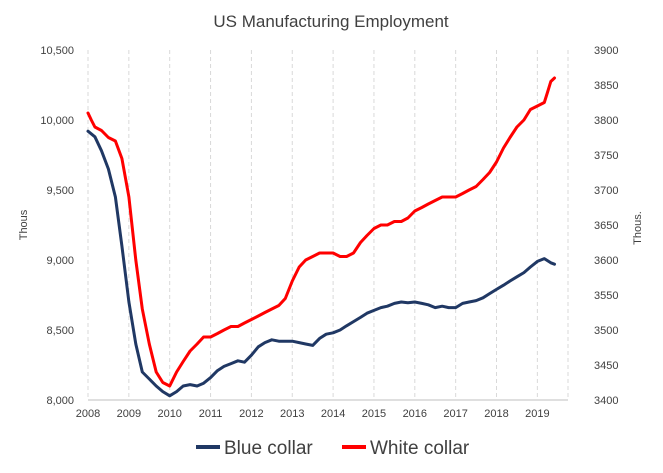 This screenshot has width=663, height=473. Describe the element at coordinates (496, 414) in the screenshot. I see `x-tick-2018: 2018` at that location.